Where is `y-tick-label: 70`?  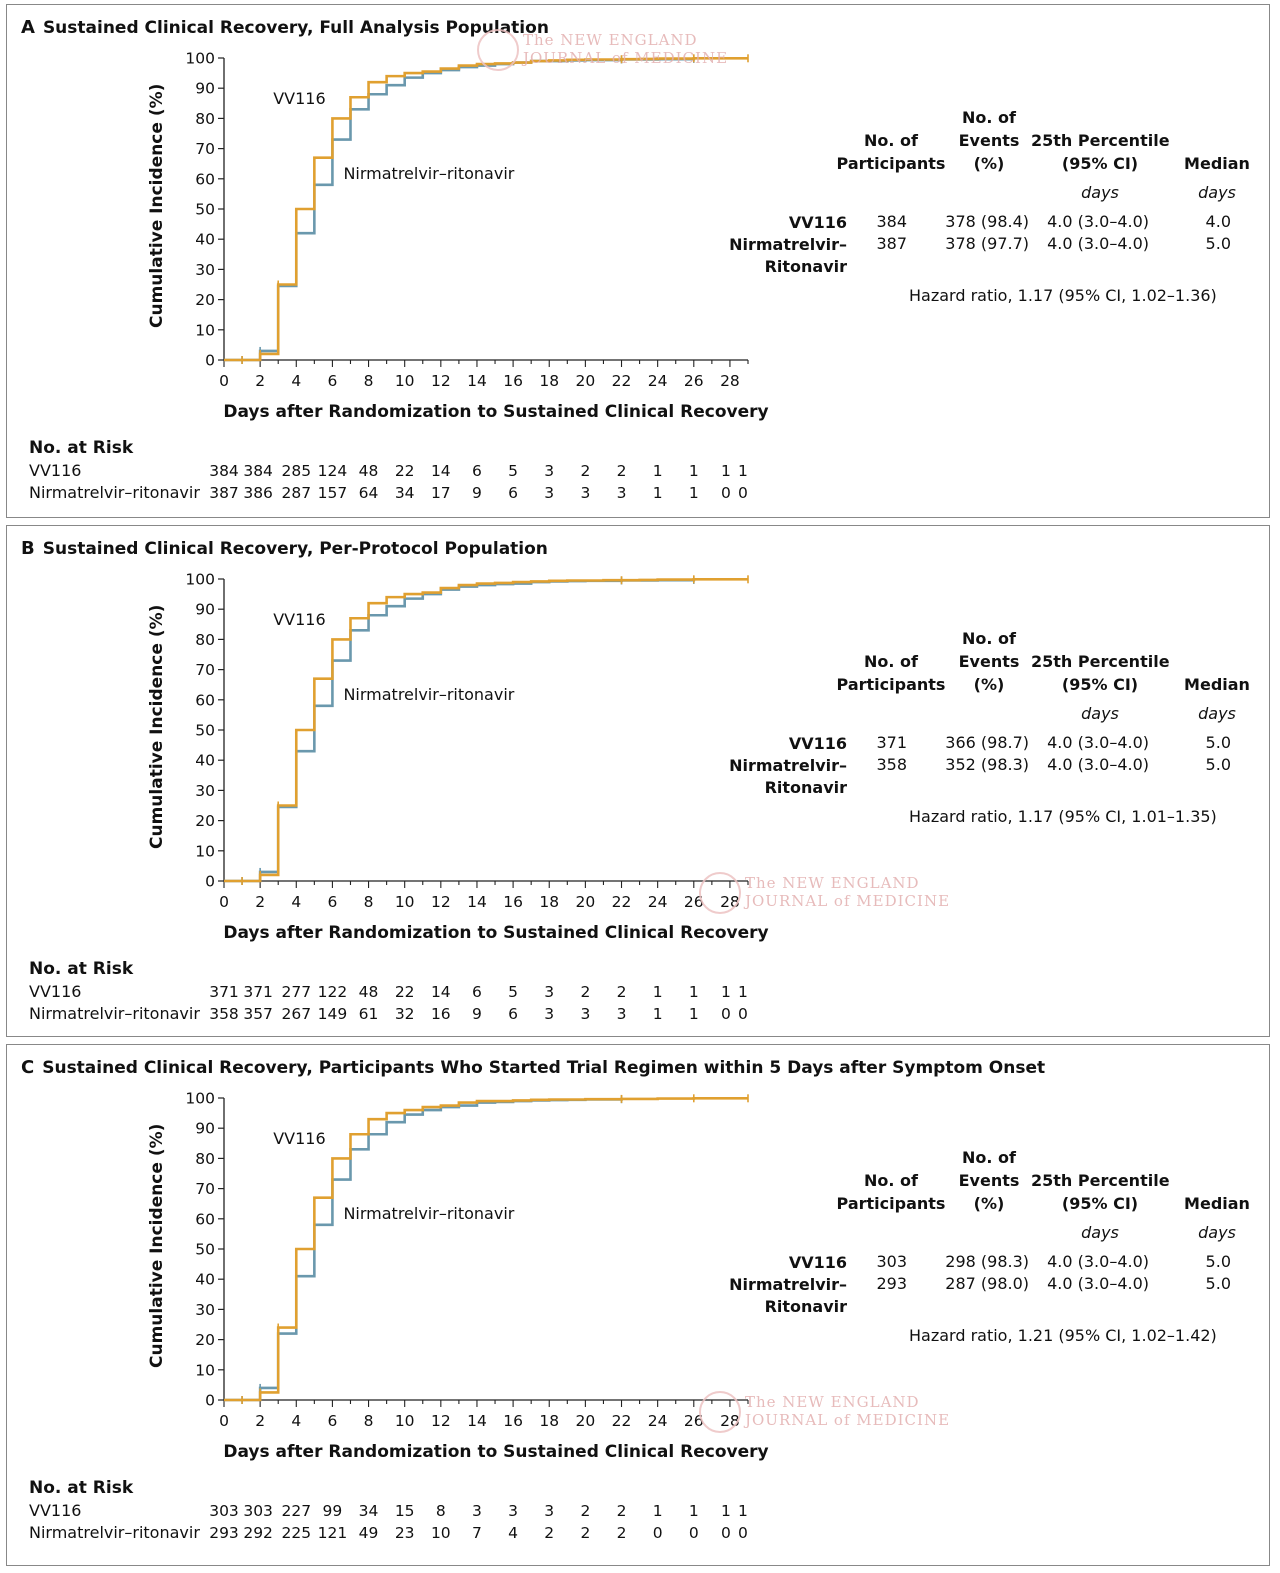
y-tick-label: 70 is located at coordinates (205, 1189).